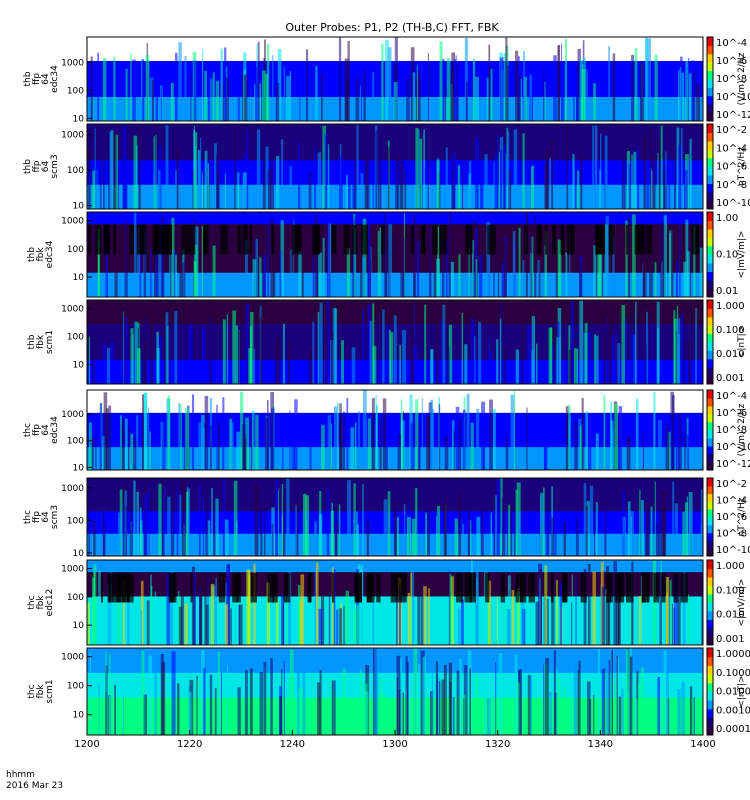 This screenshot has height=800, width=750. I want to click on colorbar-tick-label: 1.00, so click(727, 218).